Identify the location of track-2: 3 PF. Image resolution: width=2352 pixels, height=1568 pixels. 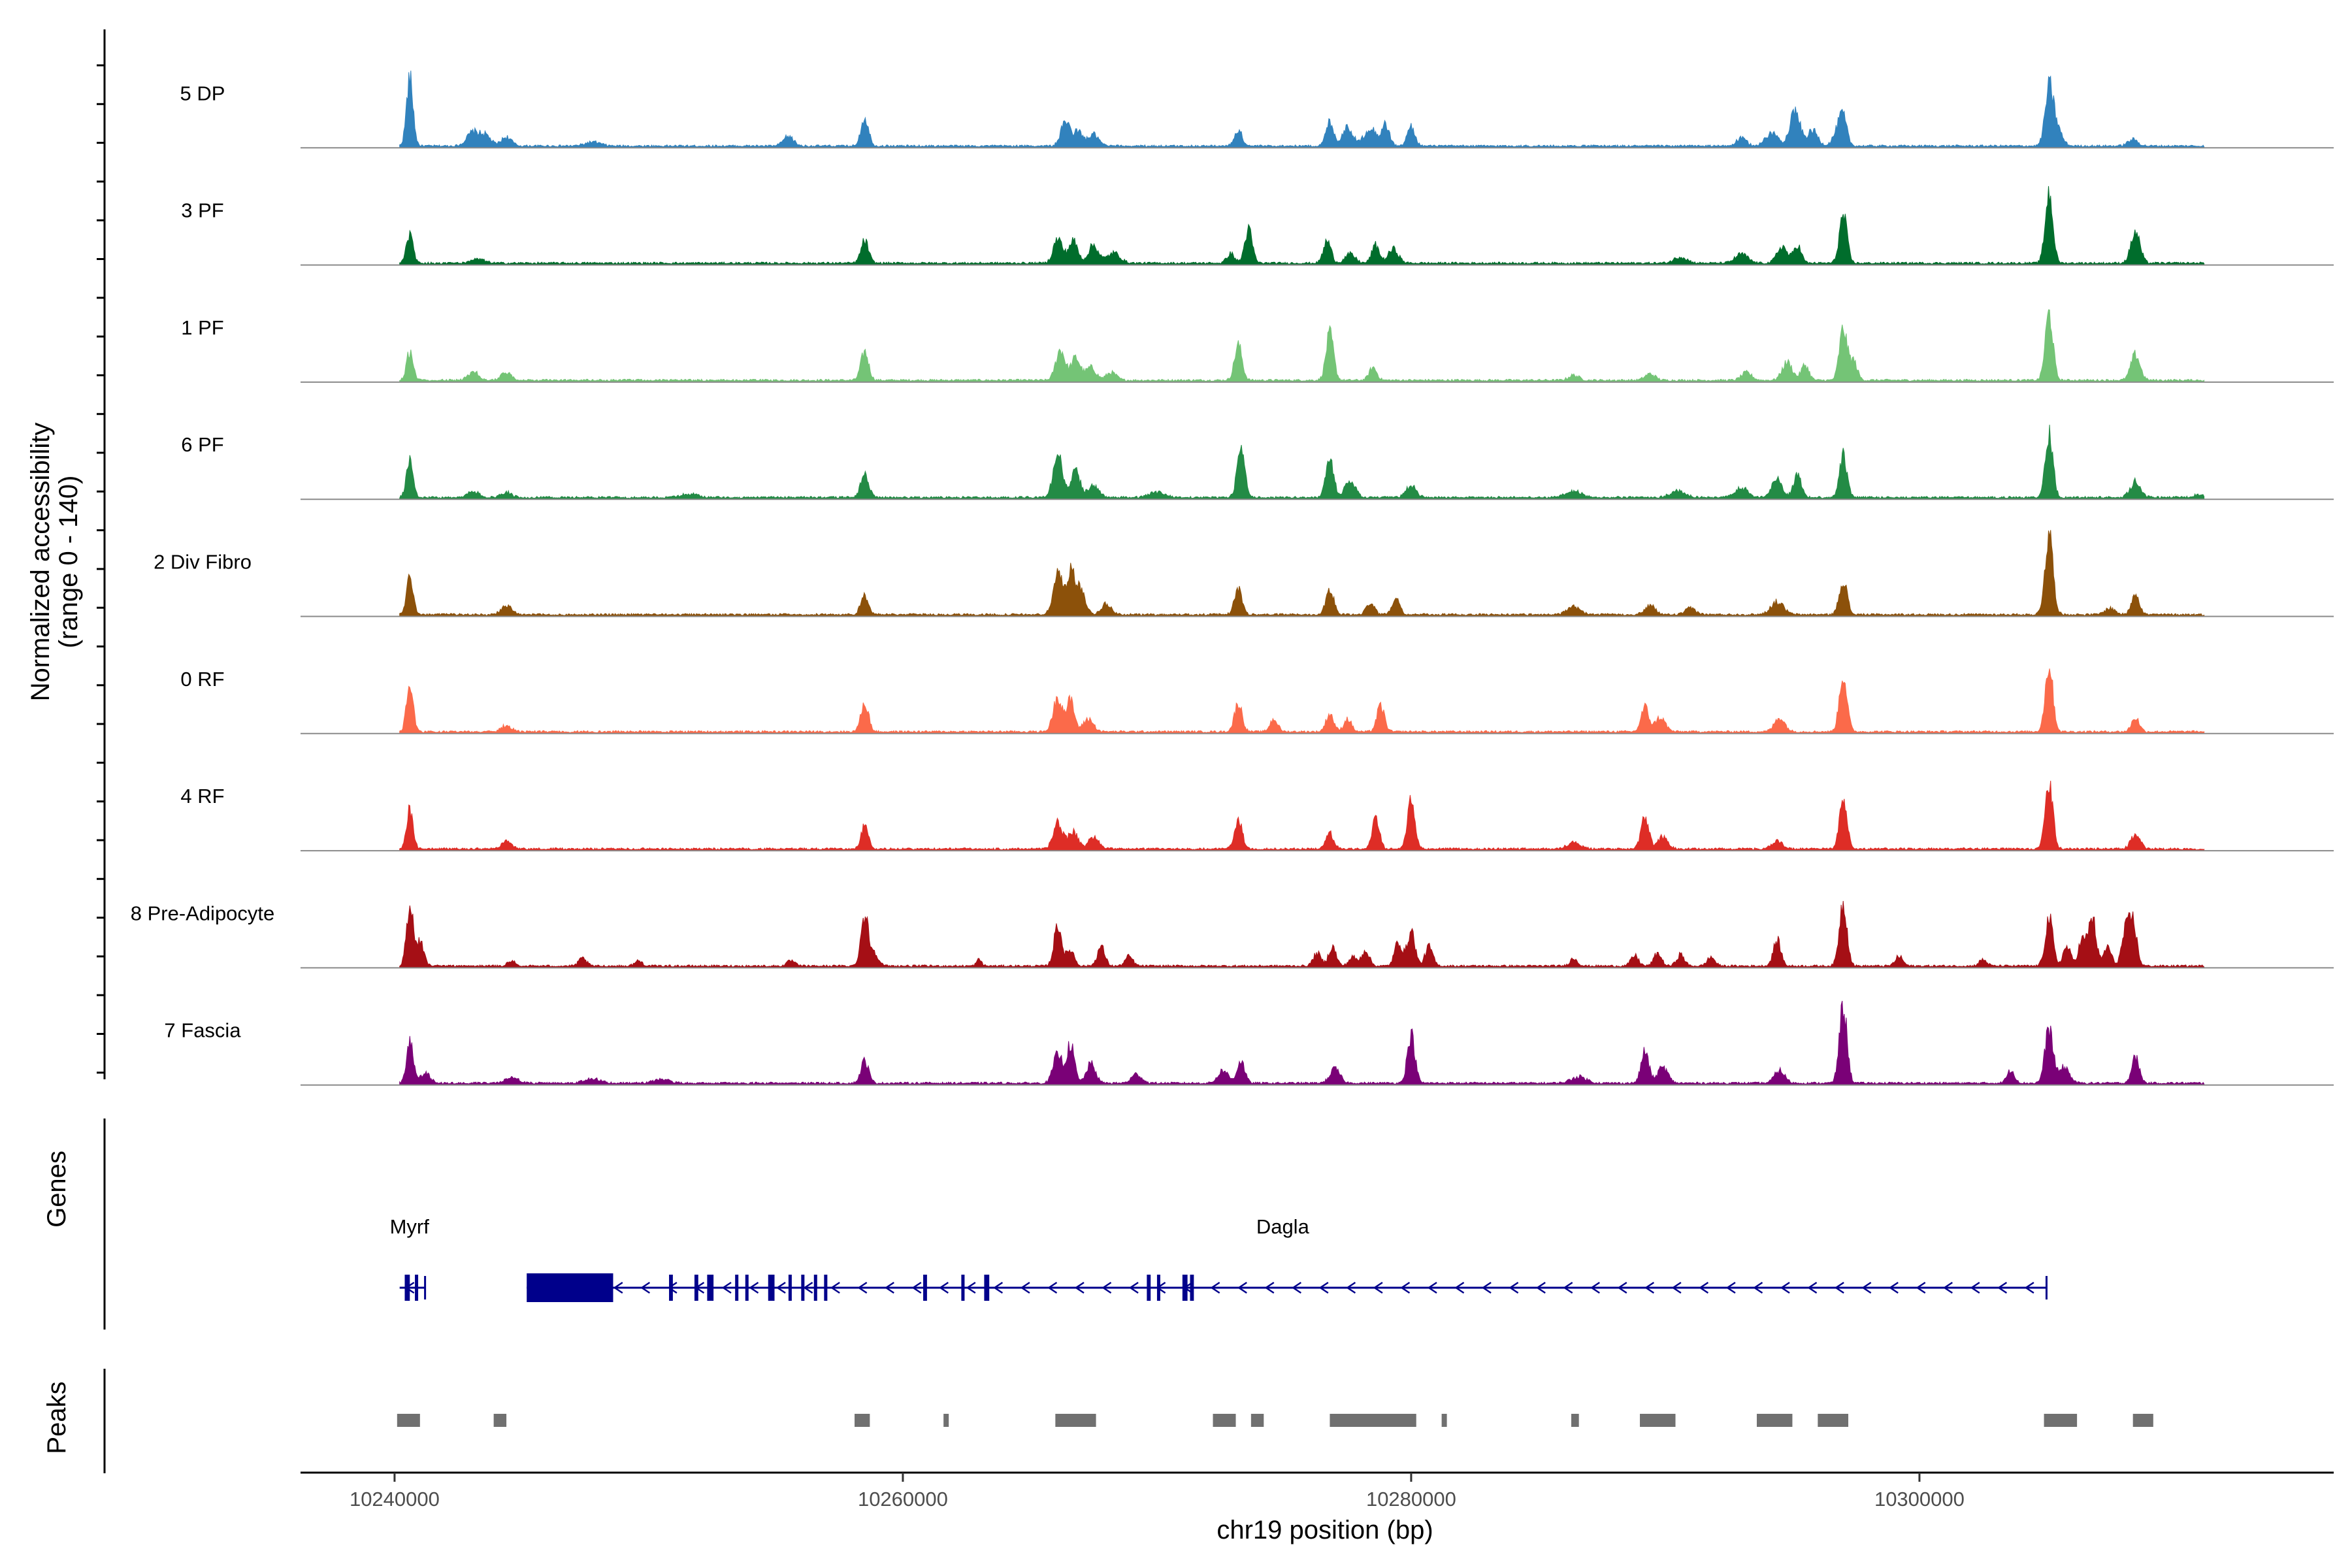
(1257, 226).